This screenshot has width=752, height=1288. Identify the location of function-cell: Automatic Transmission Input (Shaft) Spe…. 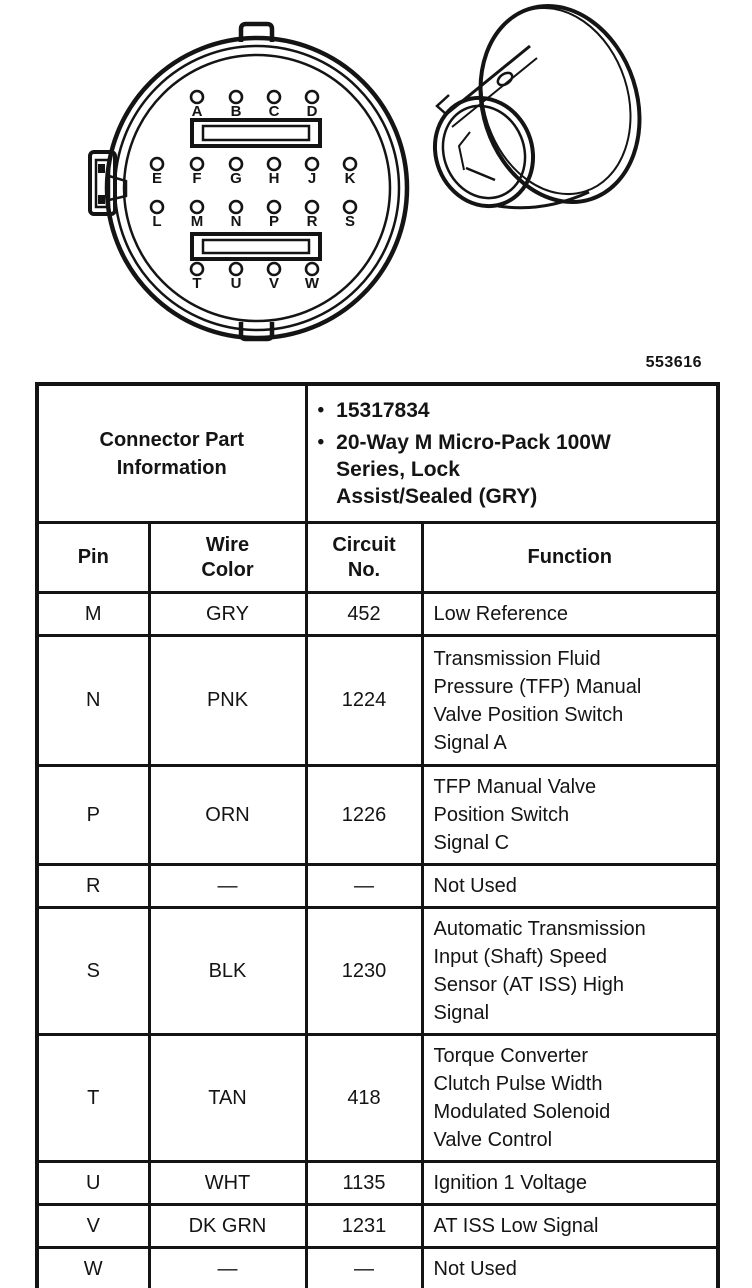
(570, 971).